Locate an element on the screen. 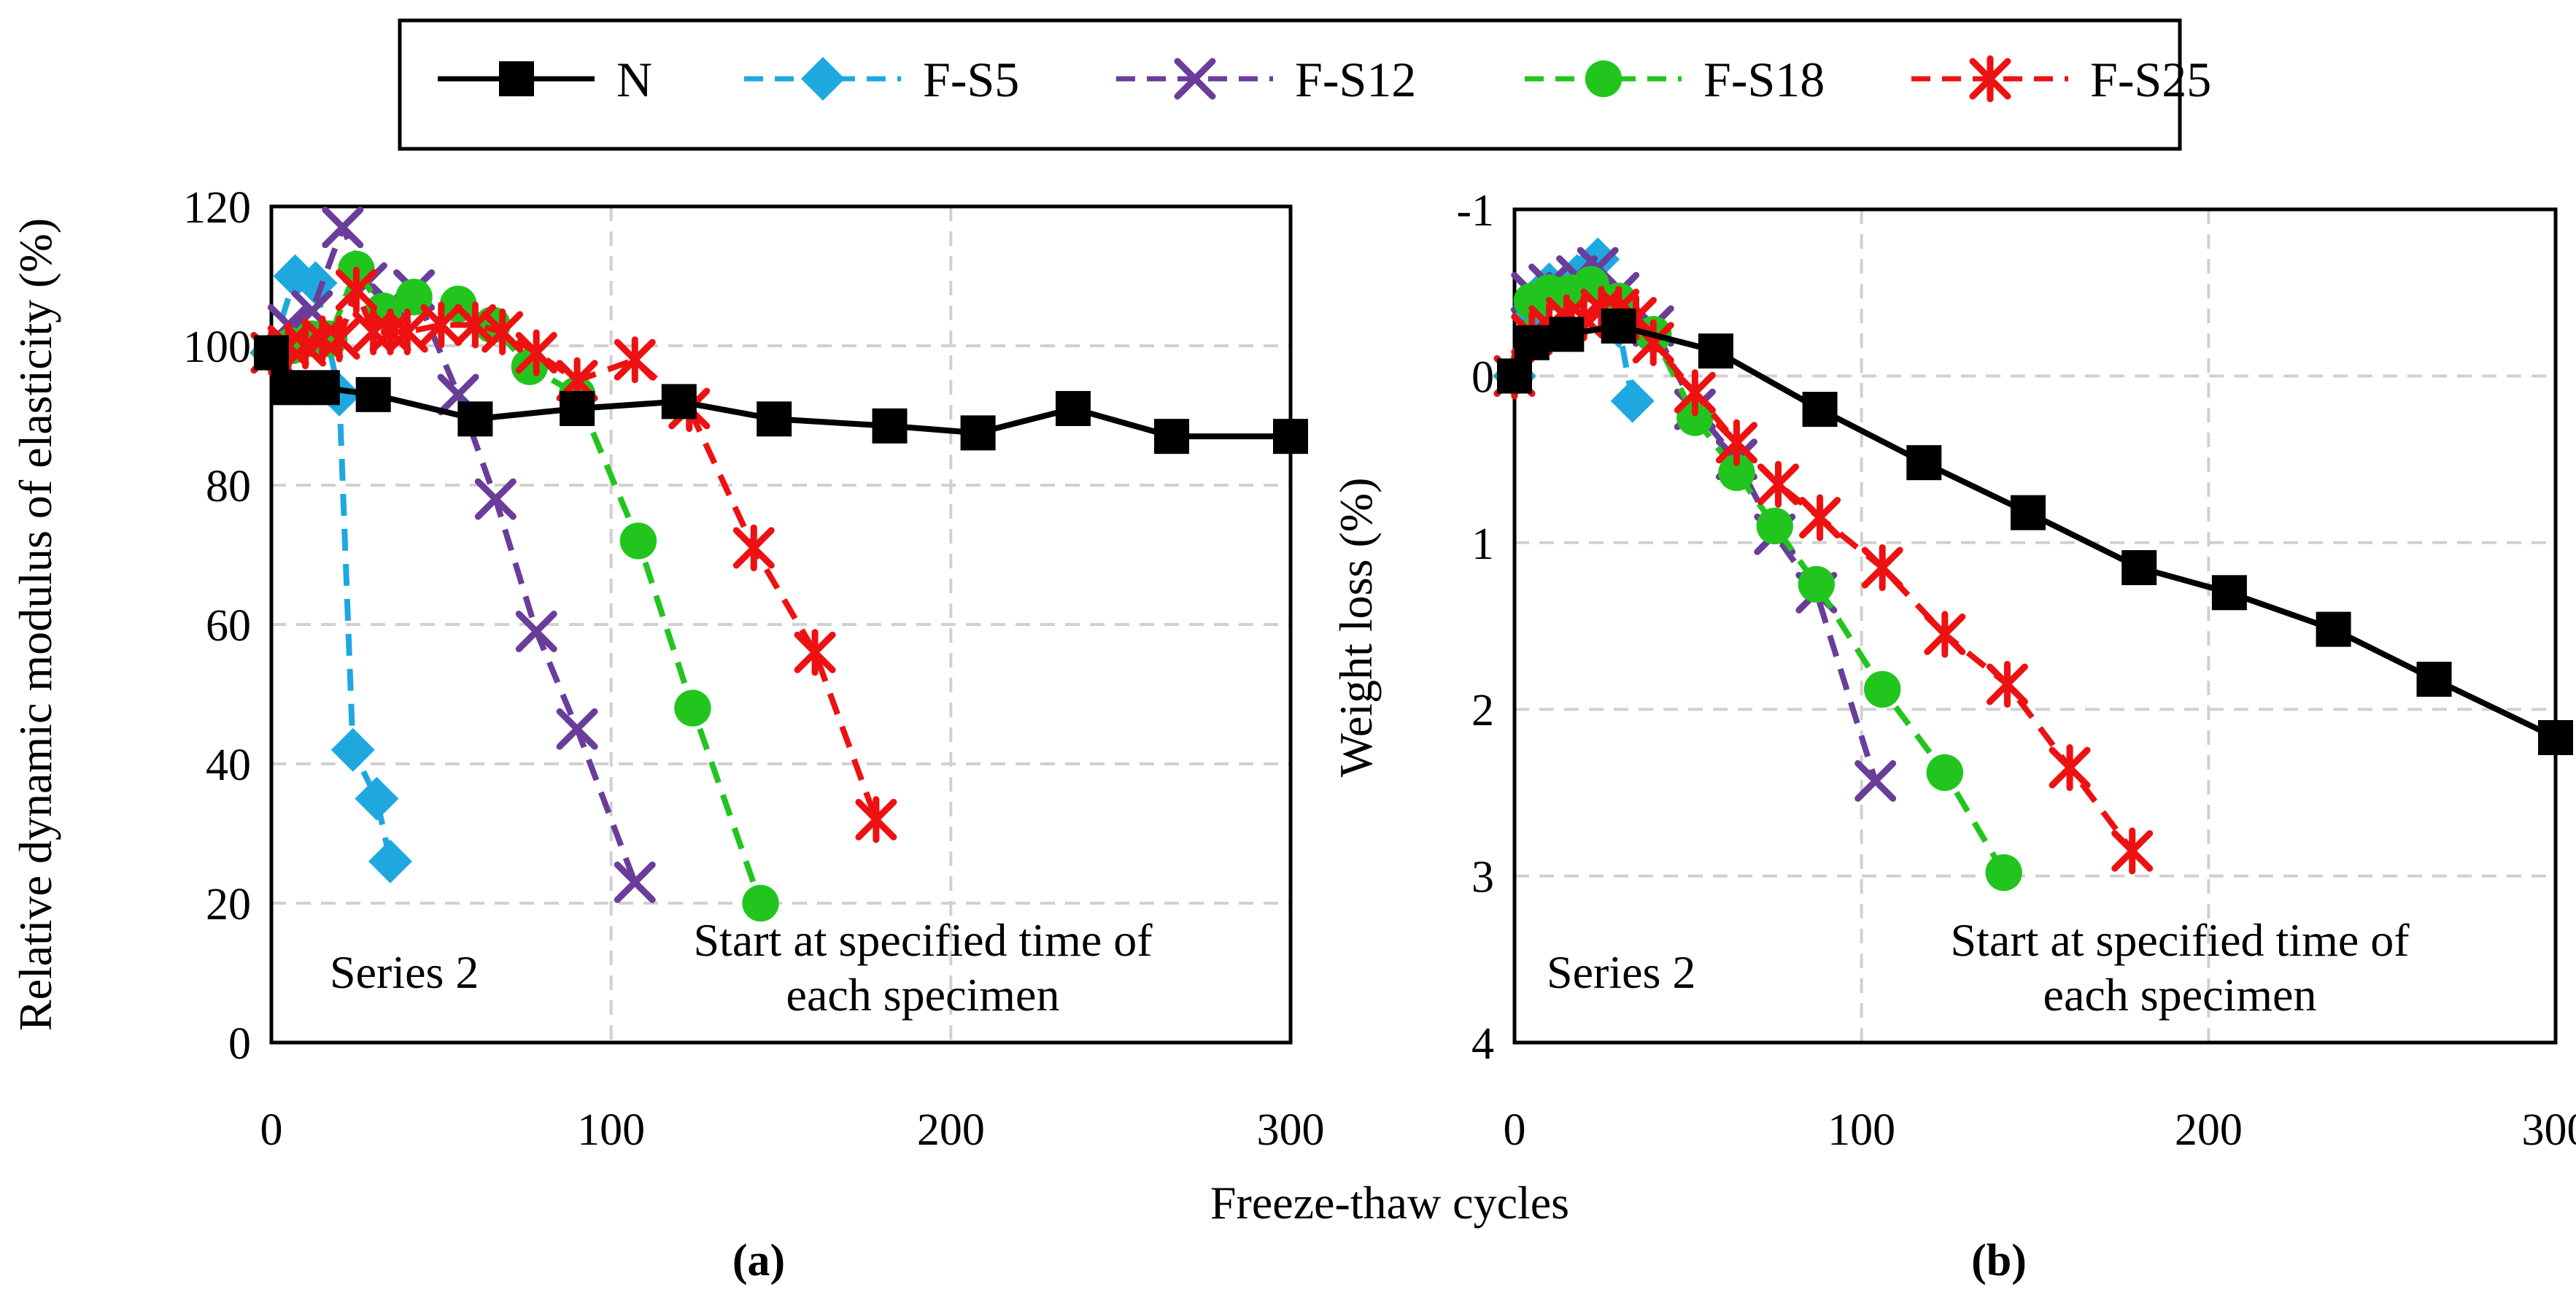  b-ytick-label: 3 is located at coordinates (1482, 877).